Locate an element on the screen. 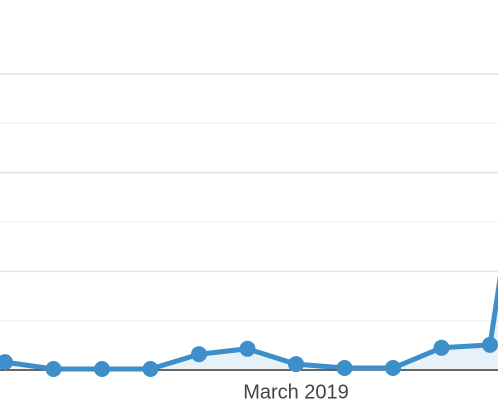  x-tick-label: March 2019 is located at coordinates (296, 392).